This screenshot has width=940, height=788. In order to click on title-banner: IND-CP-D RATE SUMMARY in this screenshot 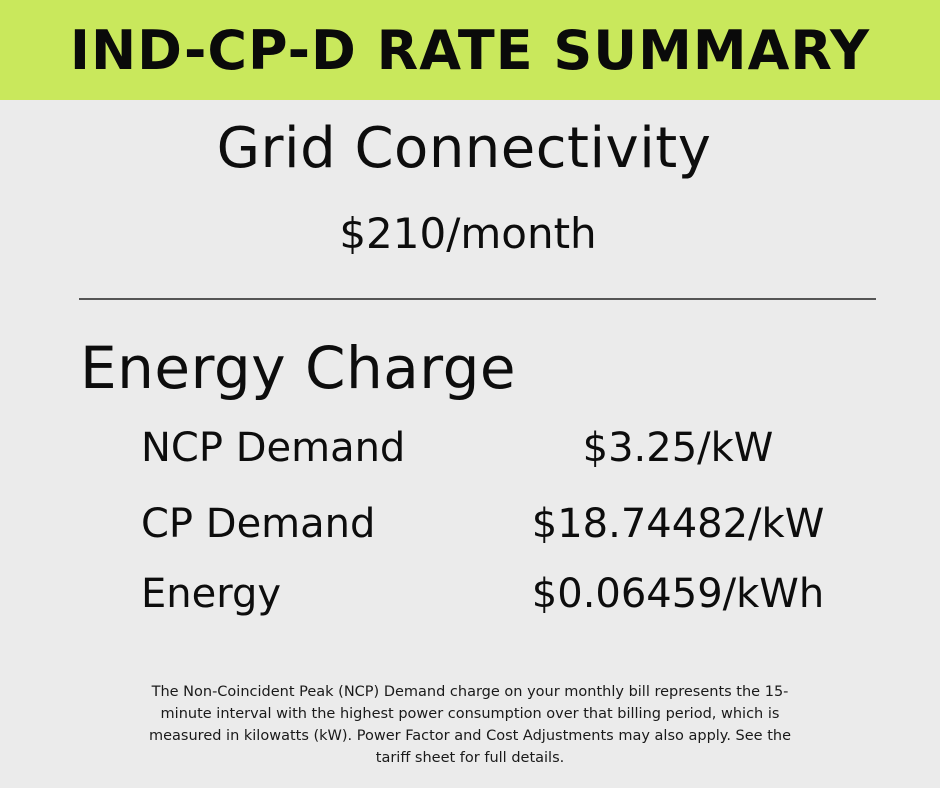, I will do `click(470, 50)`.